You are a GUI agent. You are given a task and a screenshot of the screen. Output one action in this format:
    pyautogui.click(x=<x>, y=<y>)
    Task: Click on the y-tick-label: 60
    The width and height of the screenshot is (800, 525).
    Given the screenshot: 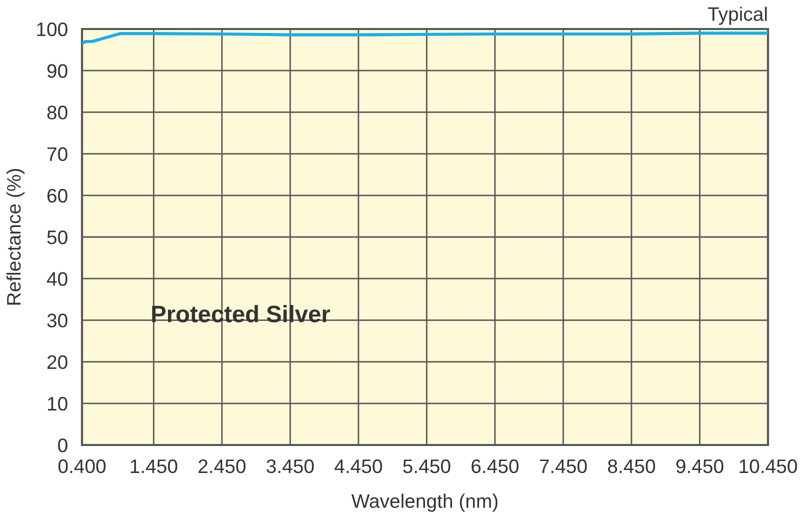 What is the action you would take?
    pyautogui.click(x=57, y=195)
    